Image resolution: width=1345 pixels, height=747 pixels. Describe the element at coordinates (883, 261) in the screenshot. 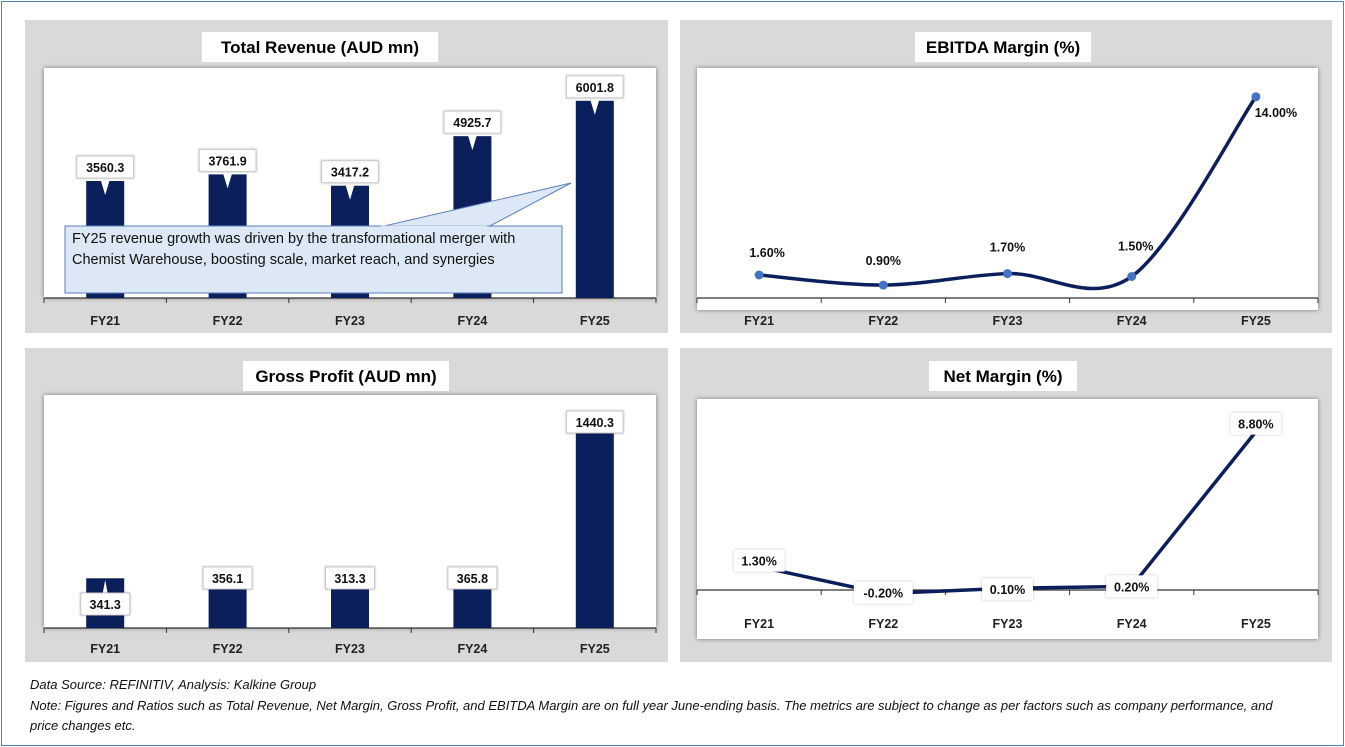

I see `data-label: 0.90%` at that location.